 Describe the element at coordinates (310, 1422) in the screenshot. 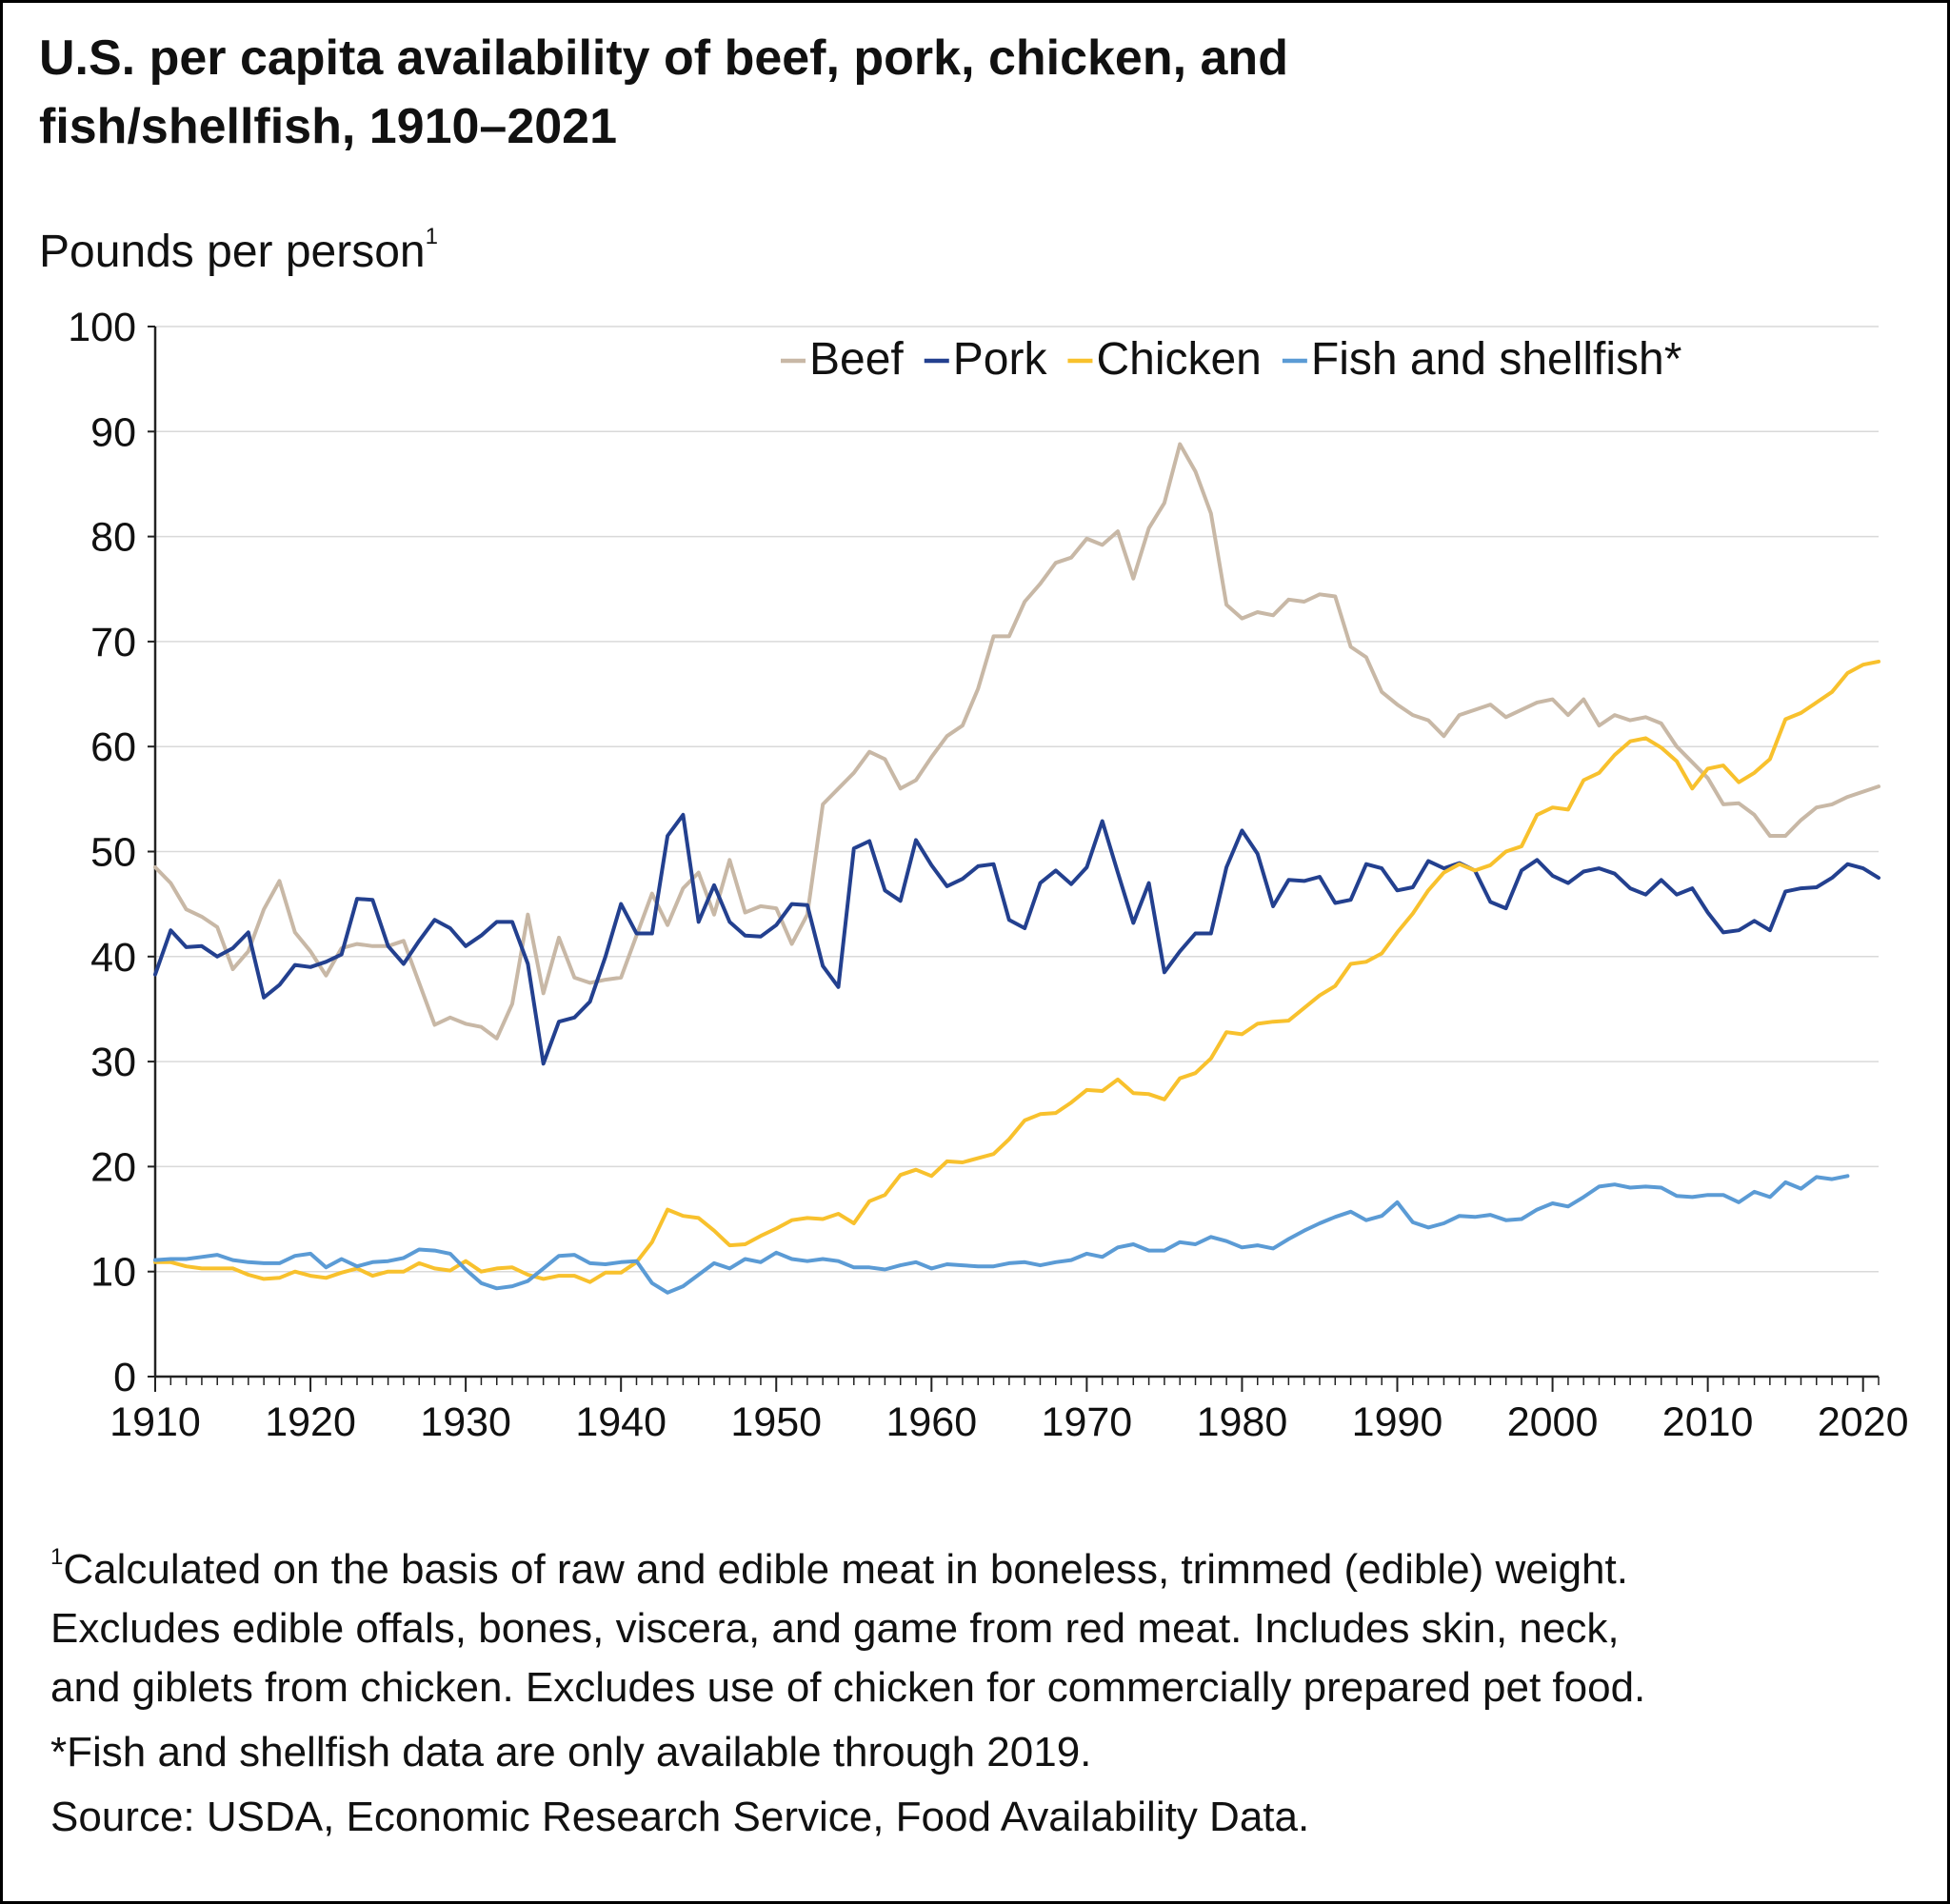

I see `x-tick-label-1920: 1920` at that location.